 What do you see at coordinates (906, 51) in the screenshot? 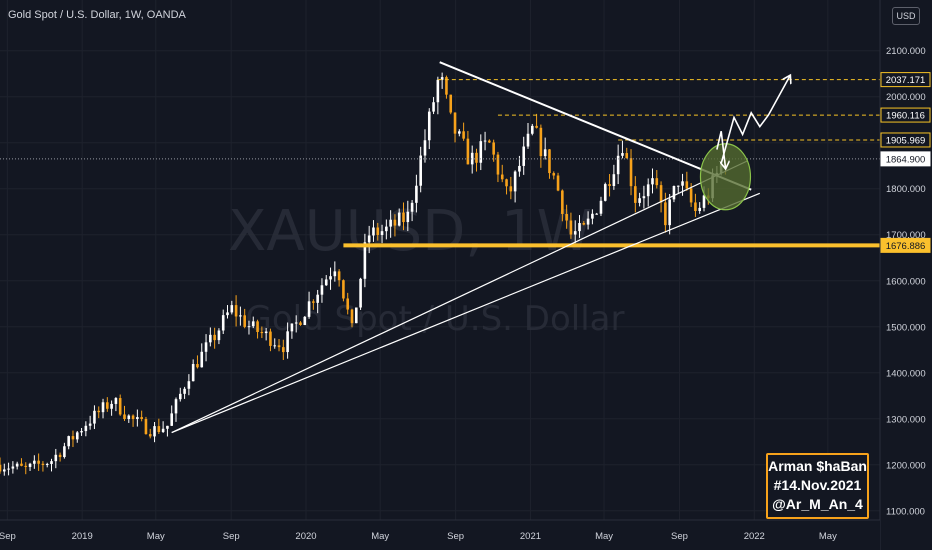
I see `price-tick-label: 2100.000` at bounding box center [906, 51].